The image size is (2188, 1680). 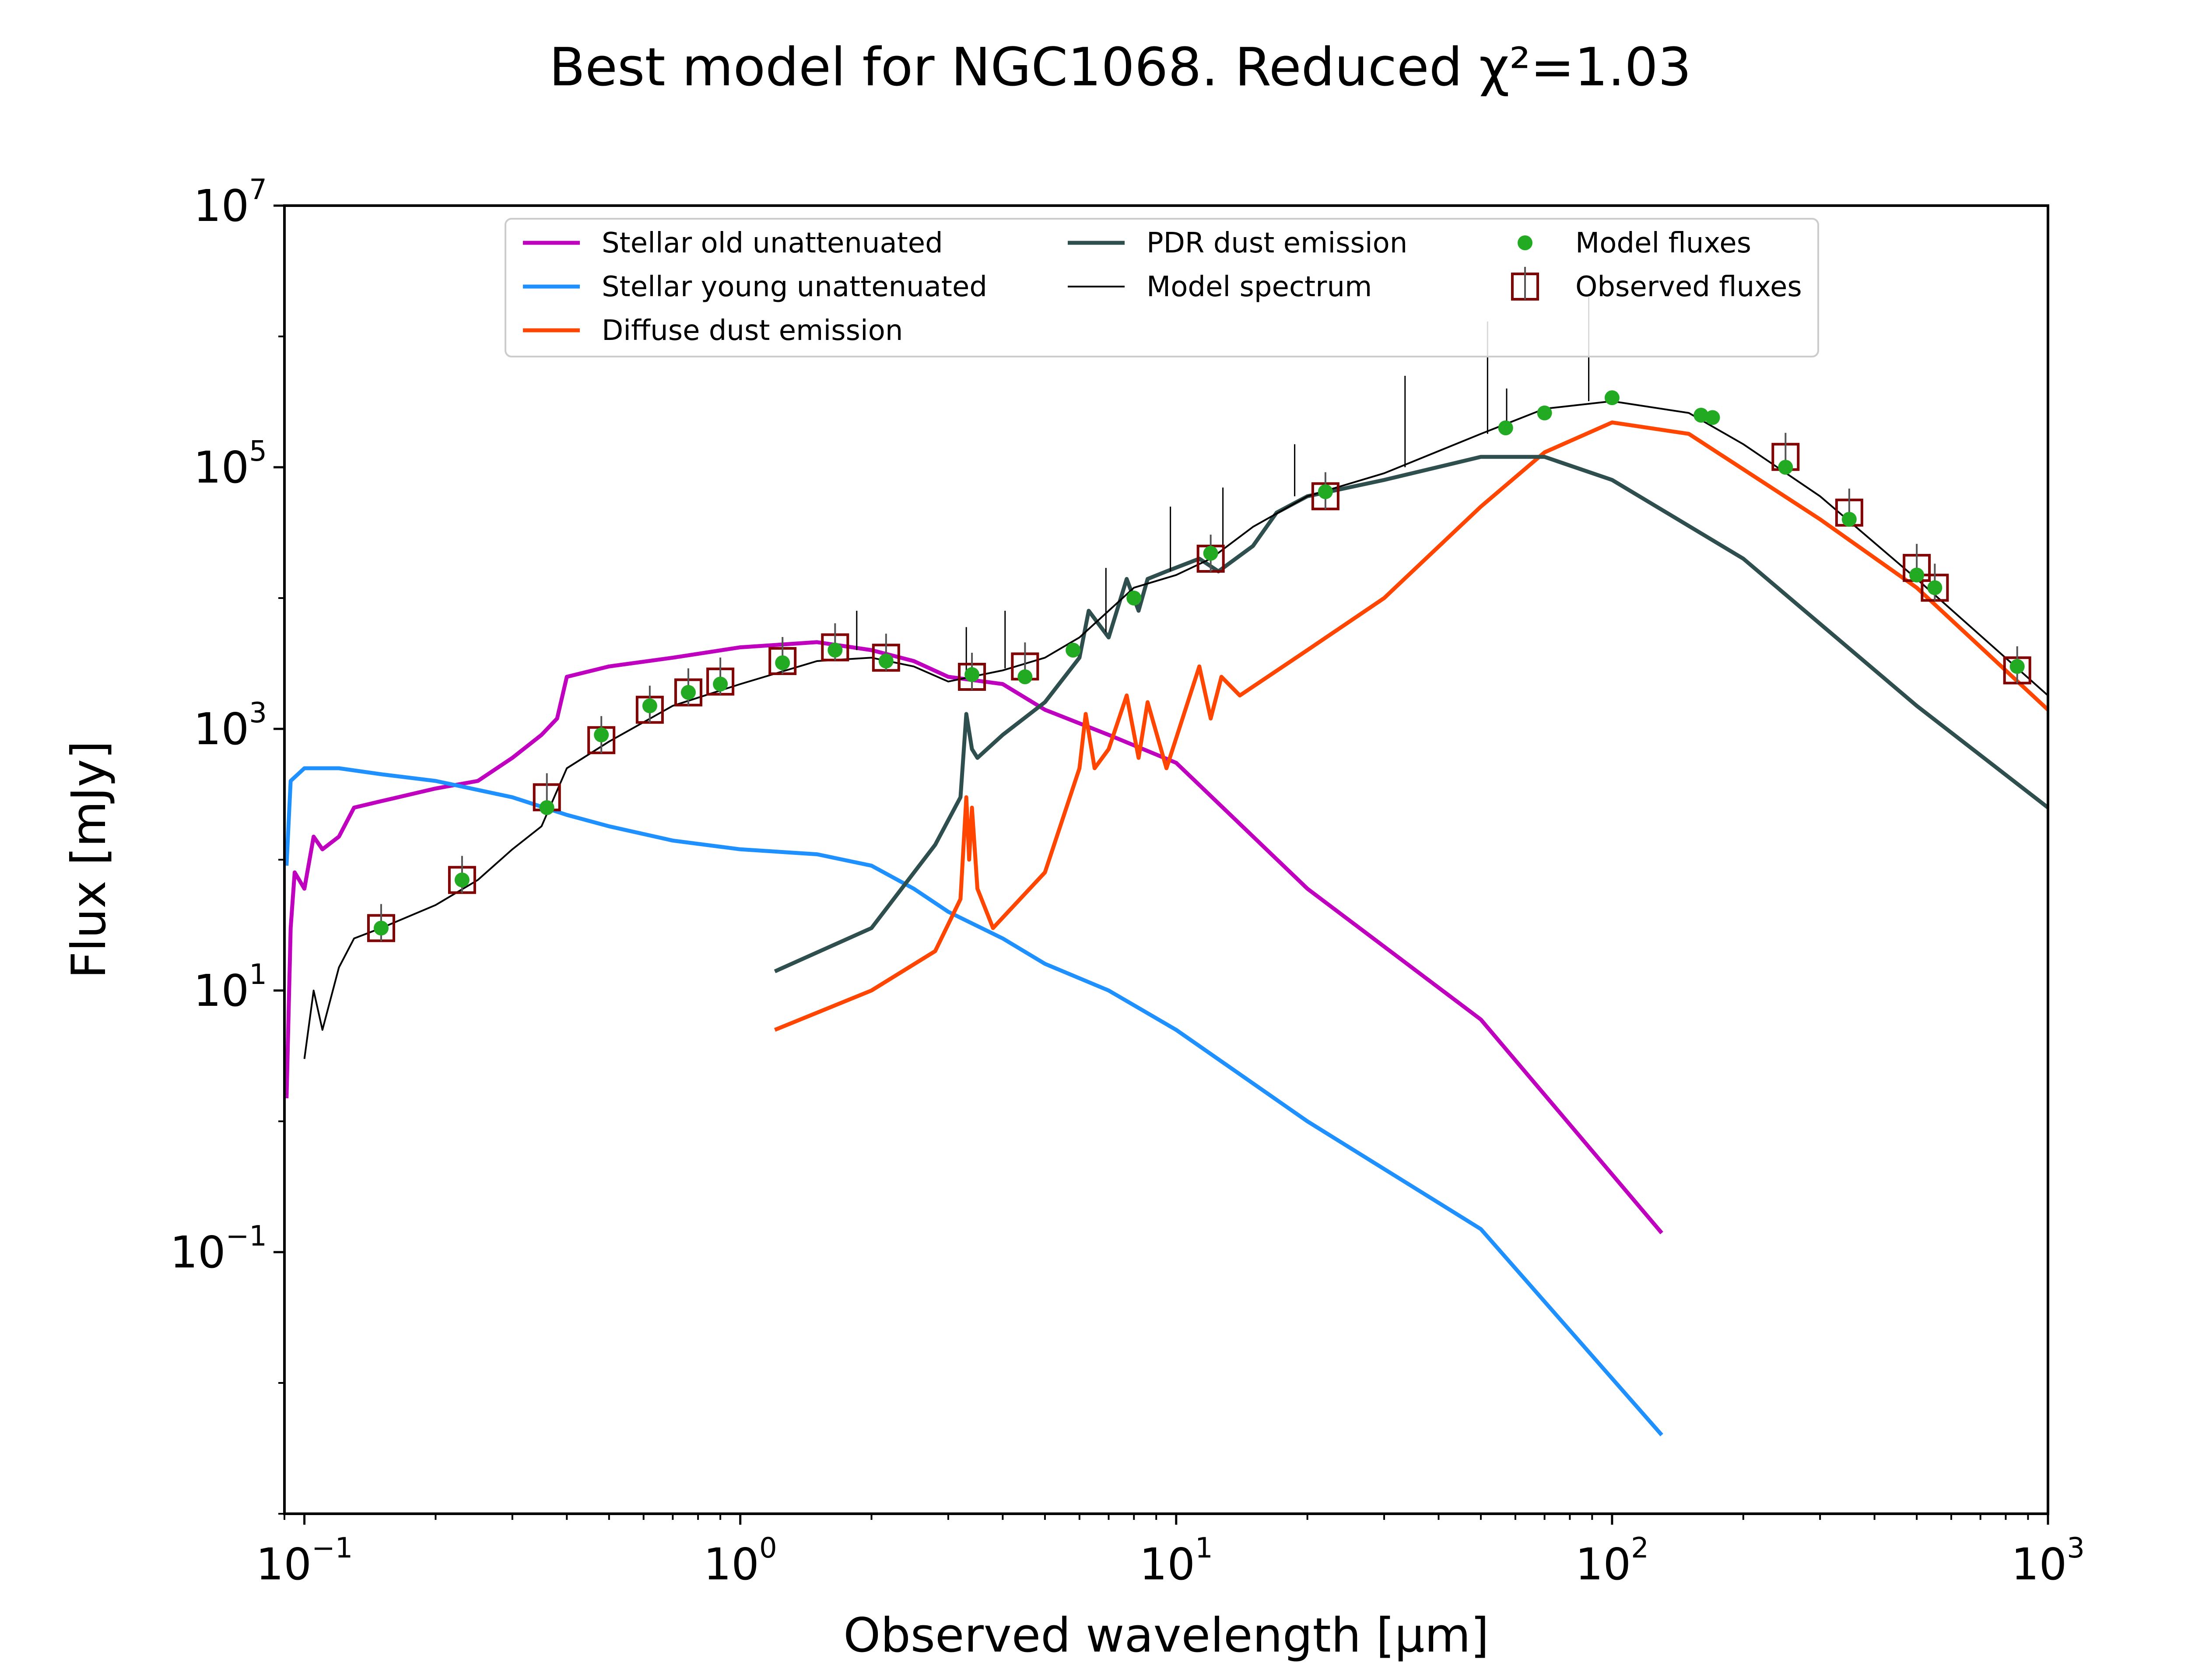 I want to click on y-tick-label: 10³, so click(x=230, y=726).